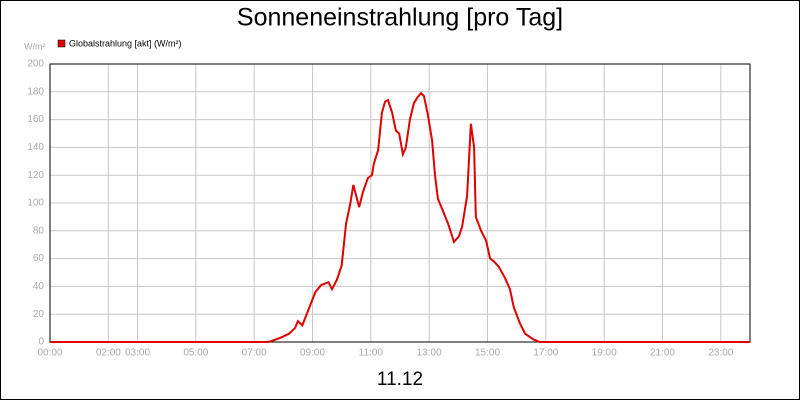  What do you see at coordinates (604, 353) in the screenshot?
I see `x-tick-label: 19:00` at bounding box center [604, 353].